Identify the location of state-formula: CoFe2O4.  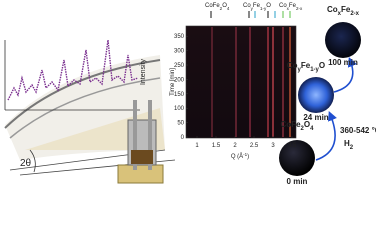
(298, 126).